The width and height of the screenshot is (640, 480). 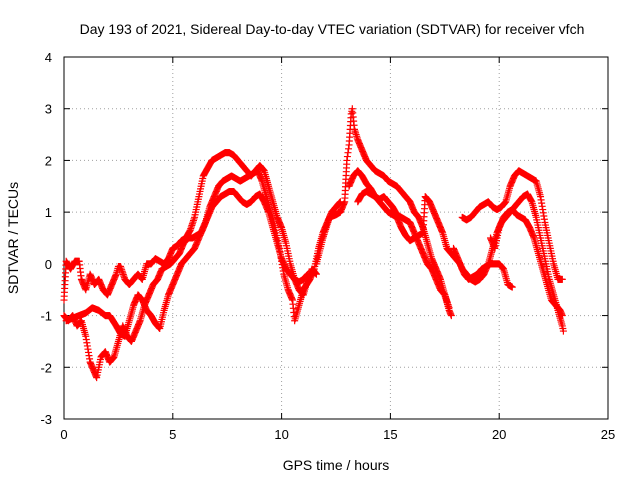 I want to click on x-tick-labels: 0 5 10 15 20 25, so click(x=337, y=434).